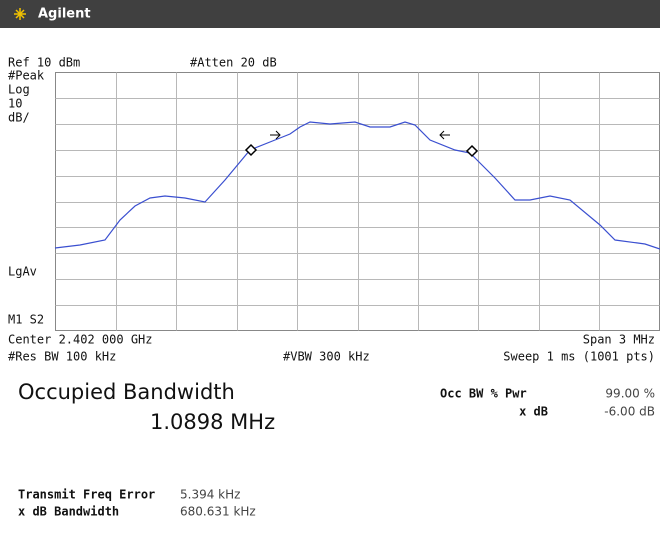  Describe the element at coordinates (15, 104) in the screenshot. I see `scale-value: 10` at that location.